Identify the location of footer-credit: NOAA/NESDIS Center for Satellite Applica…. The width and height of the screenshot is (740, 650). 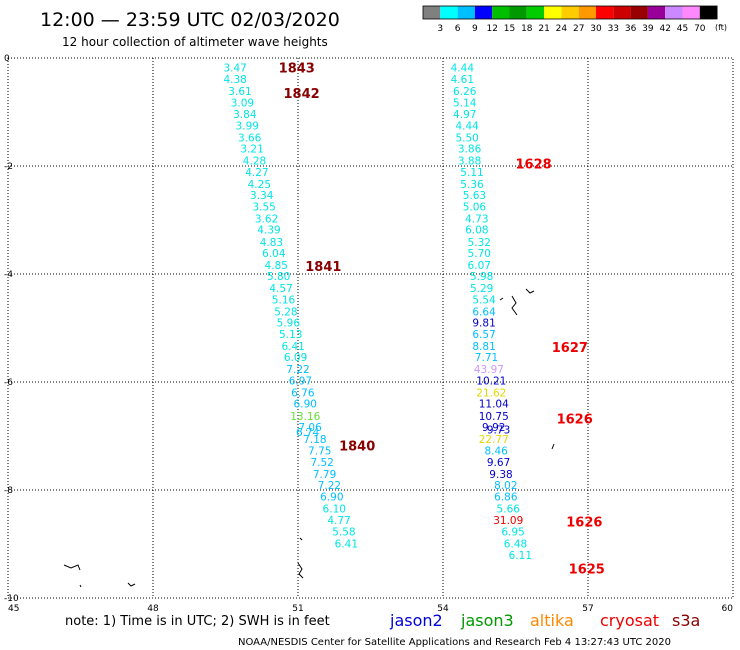
(454, 642).